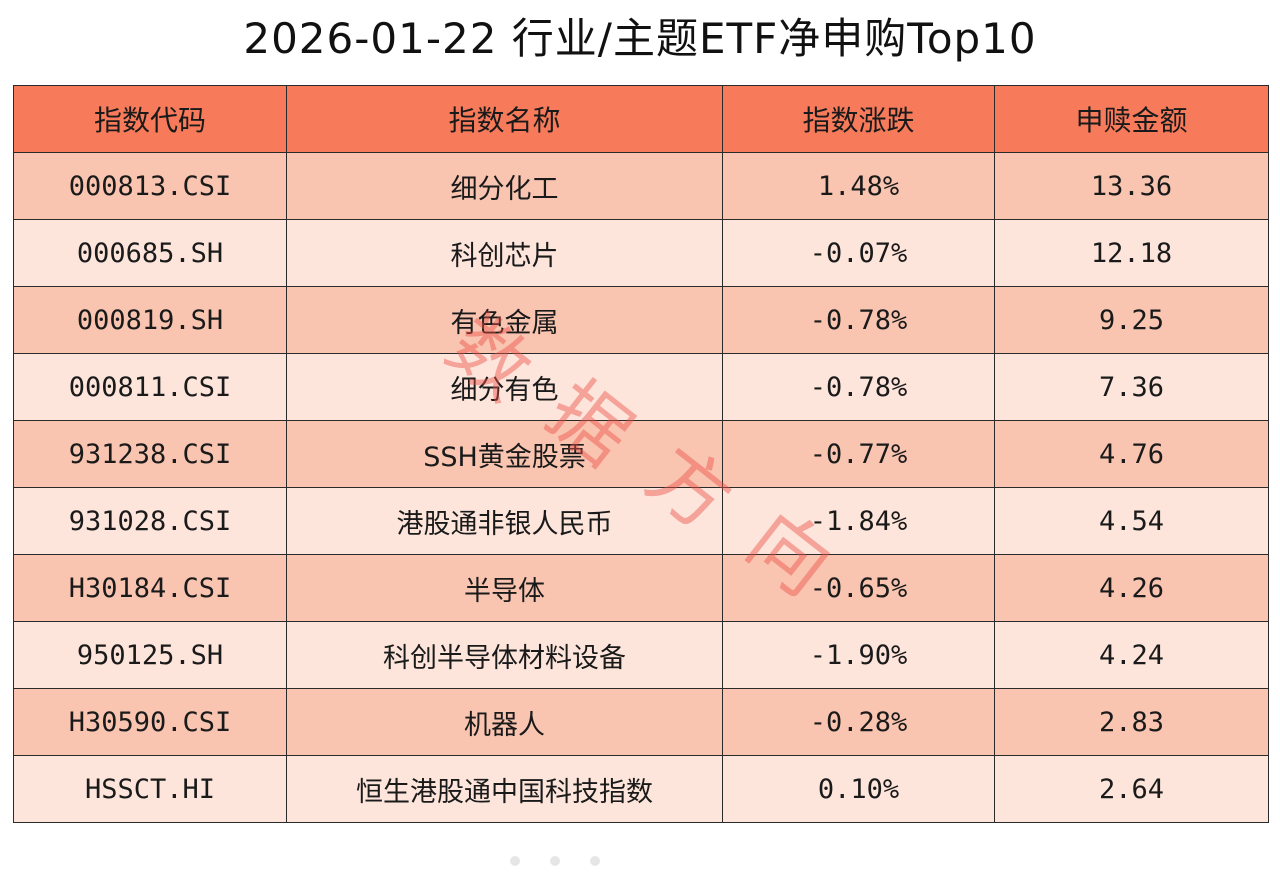 The image size is (1280, 895). What do you see at coordinates (858, 119) in the screenshot?
I see `column-header-change: 指数涨跌` at bounding box center [858, 119].